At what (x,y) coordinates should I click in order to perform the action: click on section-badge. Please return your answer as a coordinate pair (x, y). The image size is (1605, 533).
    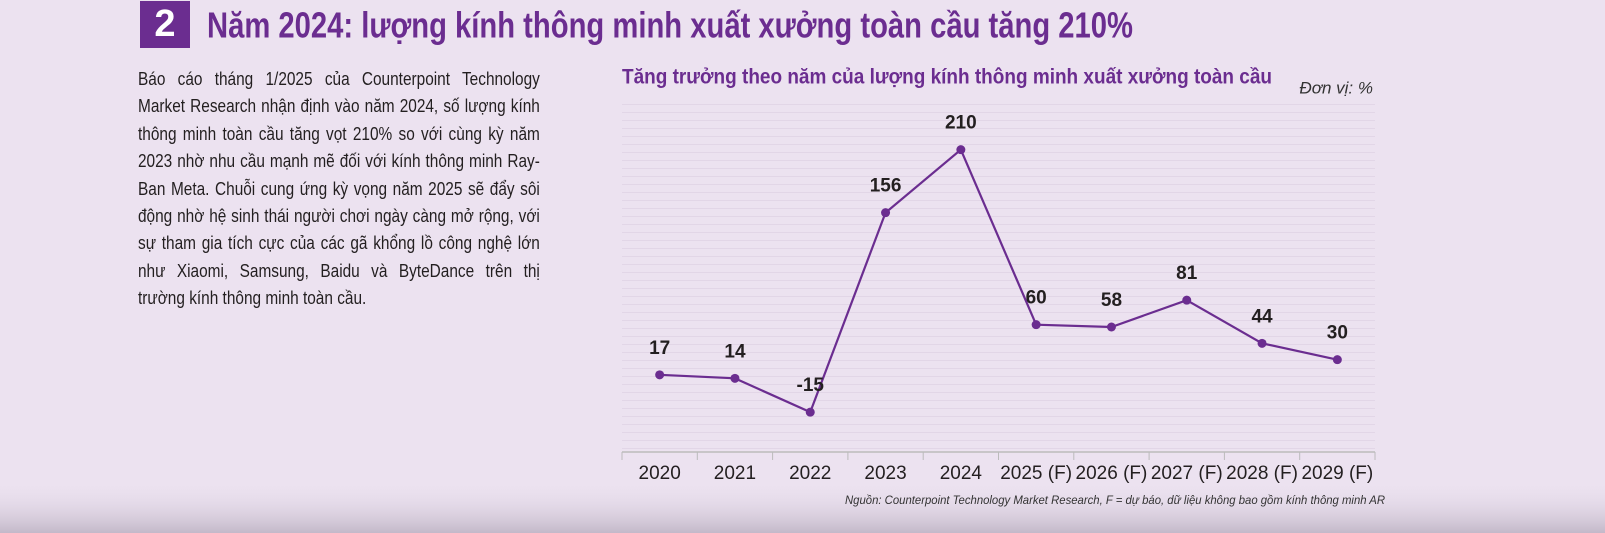
    Looking at the image, I should click on (165, 24).